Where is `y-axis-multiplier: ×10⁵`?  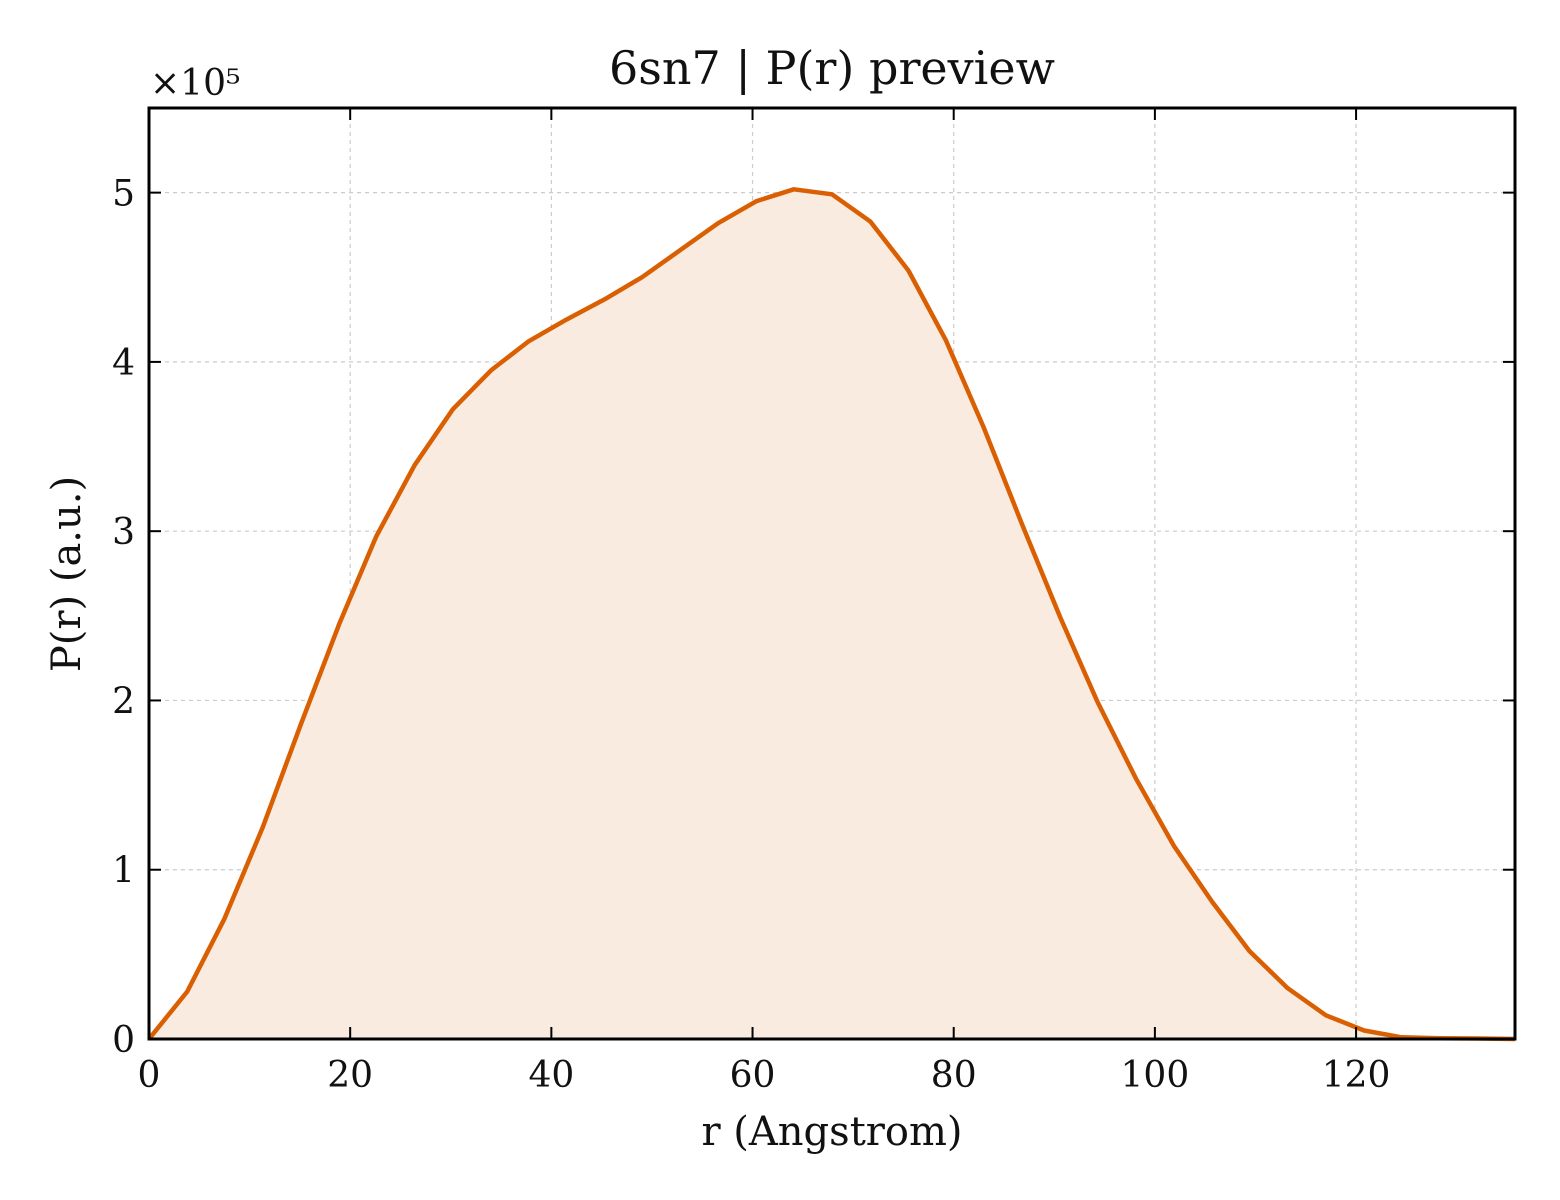
y-axis-multiplier: ×10⁵ is located at coordinates (195, 83).